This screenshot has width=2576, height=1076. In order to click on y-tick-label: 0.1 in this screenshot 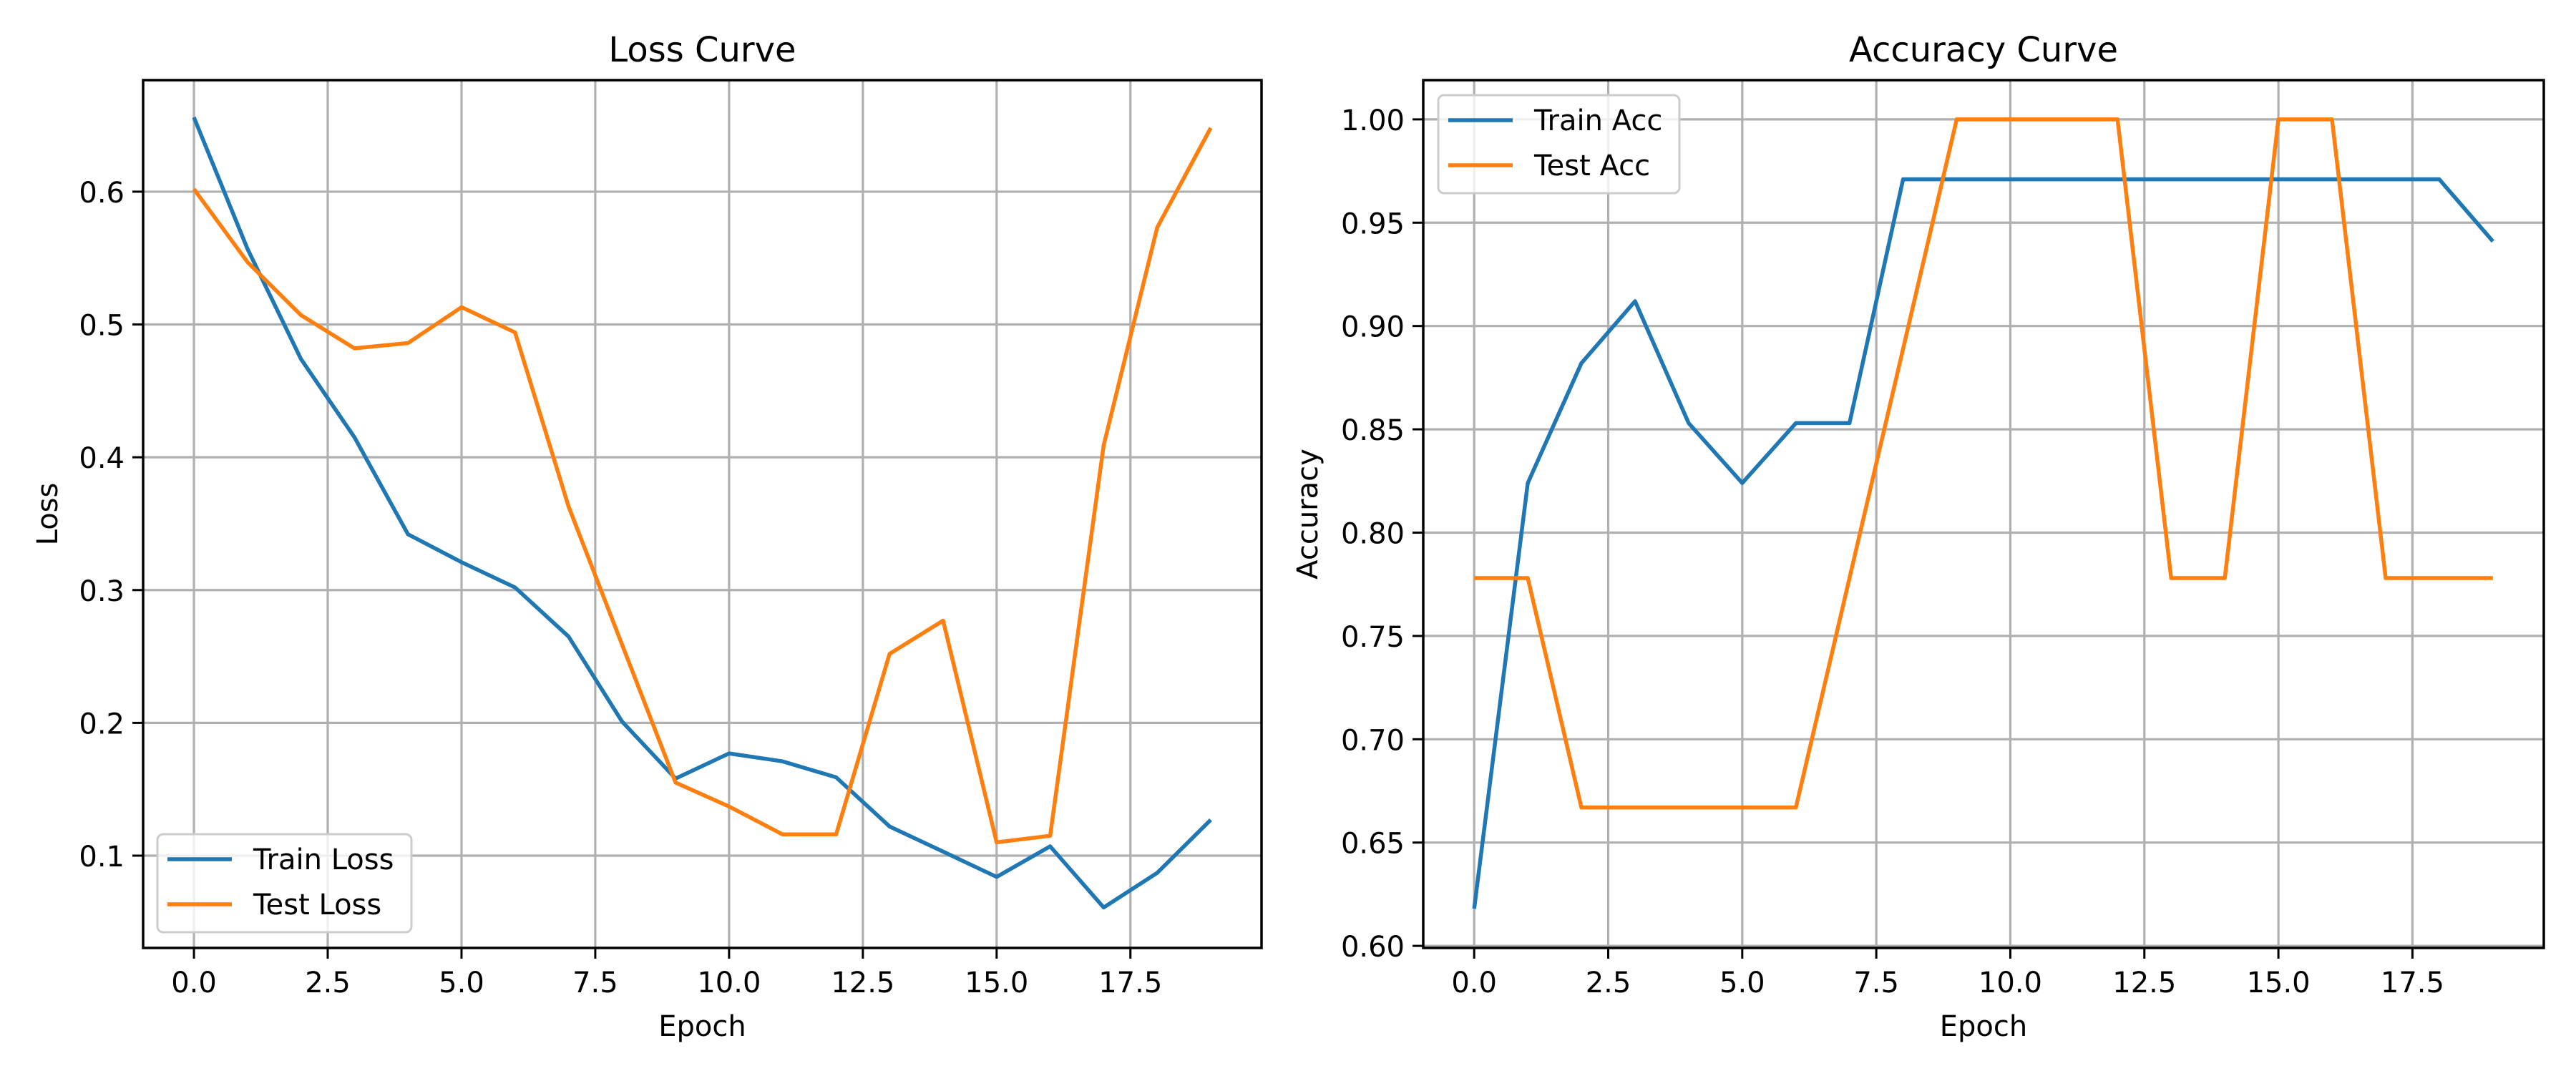, I will do `click(102, 858)`.